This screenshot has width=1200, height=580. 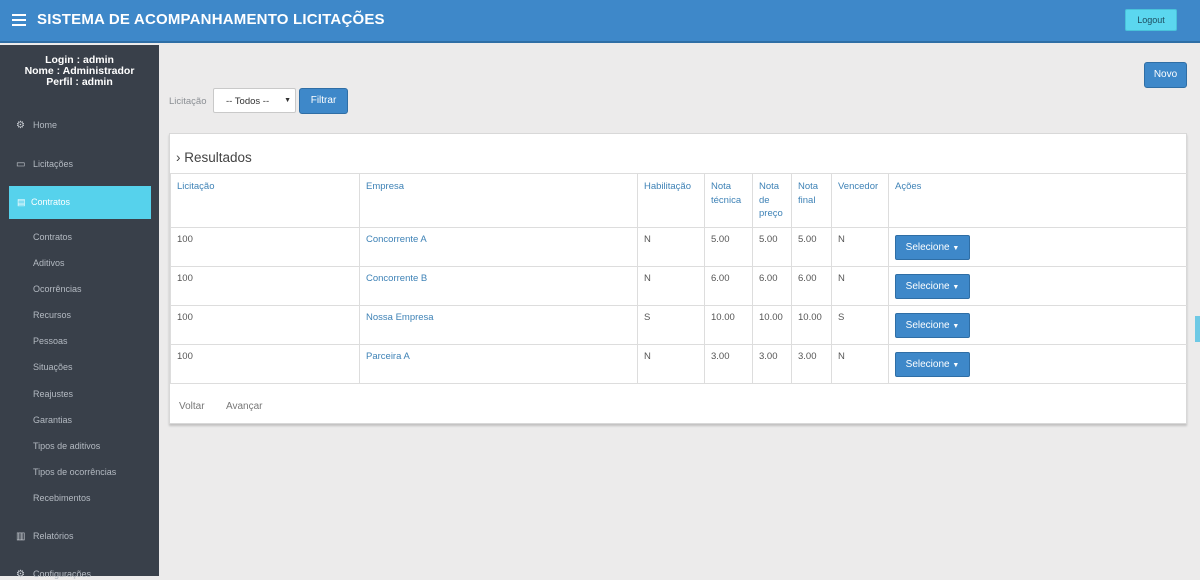 What do you see at coordinates (244, 406) in the screenshot?
I see `pager-next-link: Avançar` at bounding box center [244, 406].